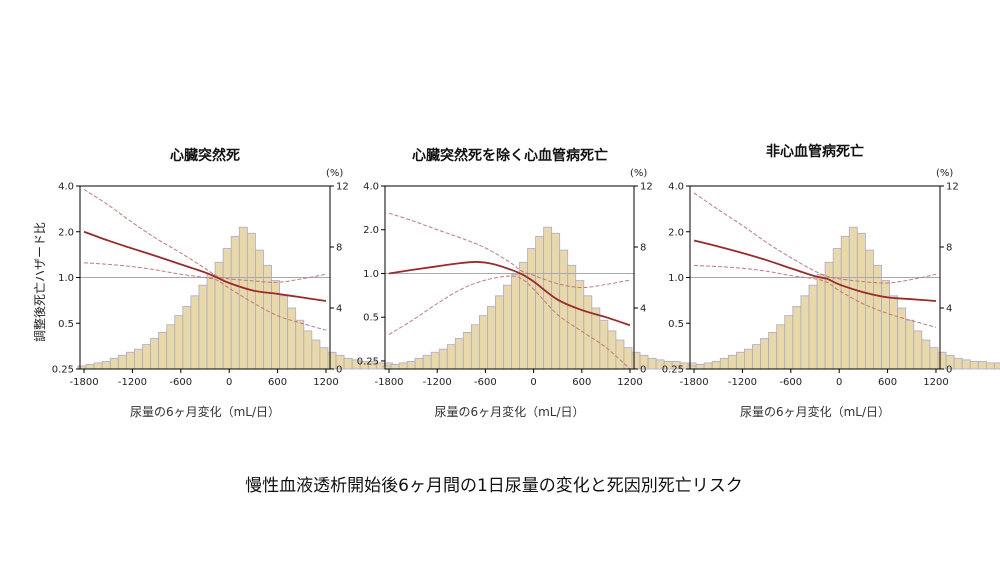  What do you see at coordinates (510, 155) in the screenshot?
I see `panel-title: 心臓突然死を除く心血管病死亡` at bounding box center [510, 155].